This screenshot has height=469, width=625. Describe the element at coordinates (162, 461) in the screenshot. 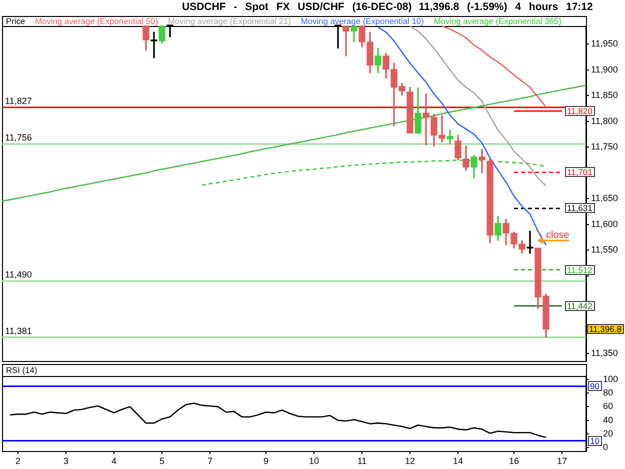

I see `x-tick-label: 5` at that location.